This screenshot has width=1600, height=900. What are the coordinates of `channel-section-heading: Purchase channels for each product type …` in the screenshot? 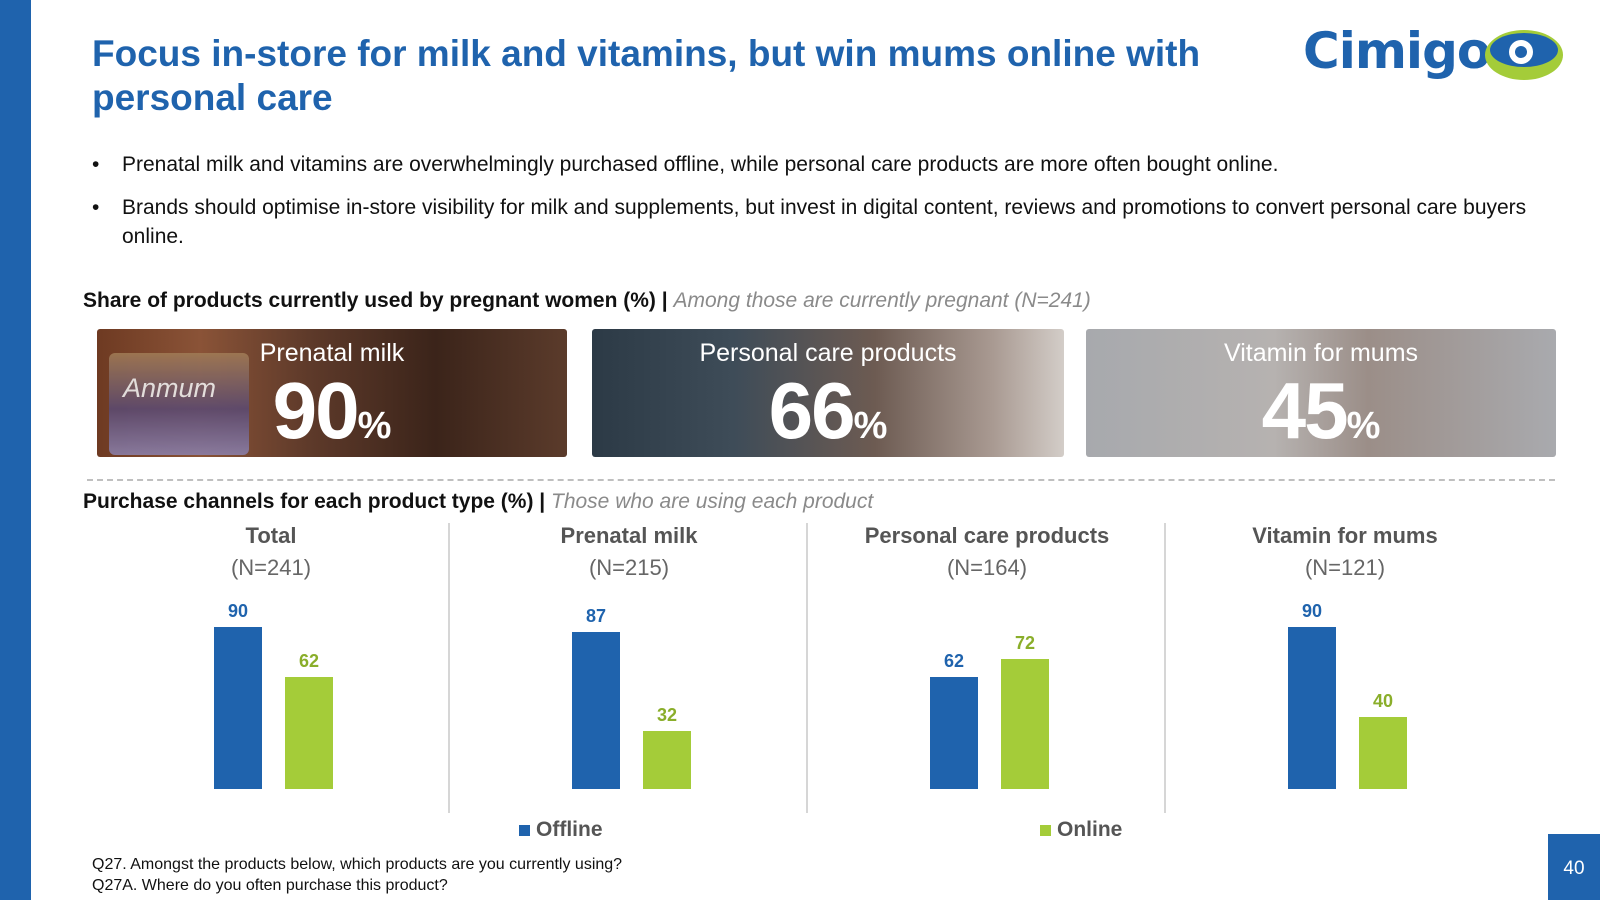 It's located at (478, 502).